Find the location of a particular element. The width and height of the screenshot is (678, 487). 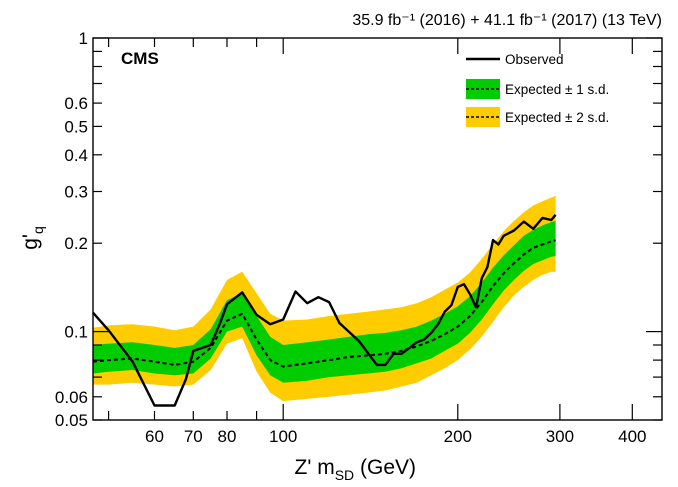

x-axis-label: Z' mSD (GeV) is located at coordinates (355, 469).